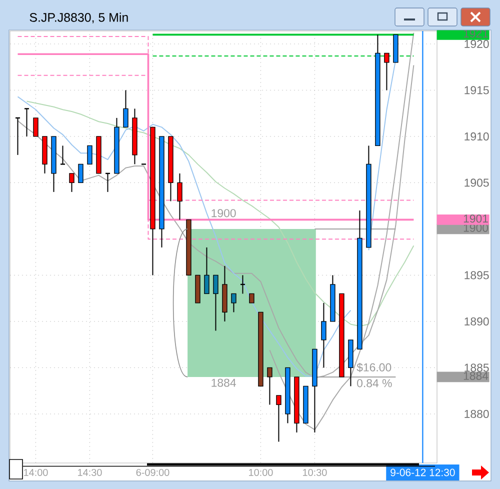 The width and height of the screenshot is (500, 489). What do you see at coordinates (90, 472) in the screenshot?
I see `x-tick-label: 14:30` at bounding box center [90, 472].